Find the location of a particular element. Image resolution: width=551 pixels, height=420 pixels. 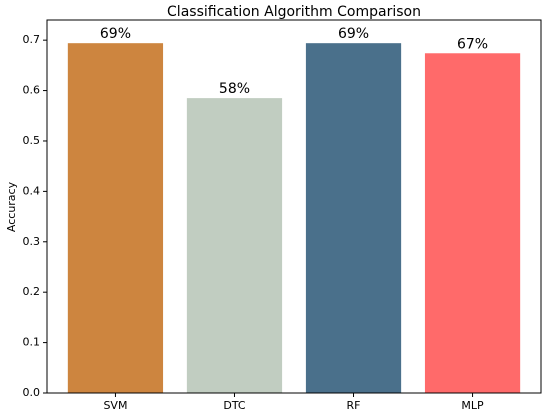

y-tick-label: 0.4 is located at coordinates (32, 190).